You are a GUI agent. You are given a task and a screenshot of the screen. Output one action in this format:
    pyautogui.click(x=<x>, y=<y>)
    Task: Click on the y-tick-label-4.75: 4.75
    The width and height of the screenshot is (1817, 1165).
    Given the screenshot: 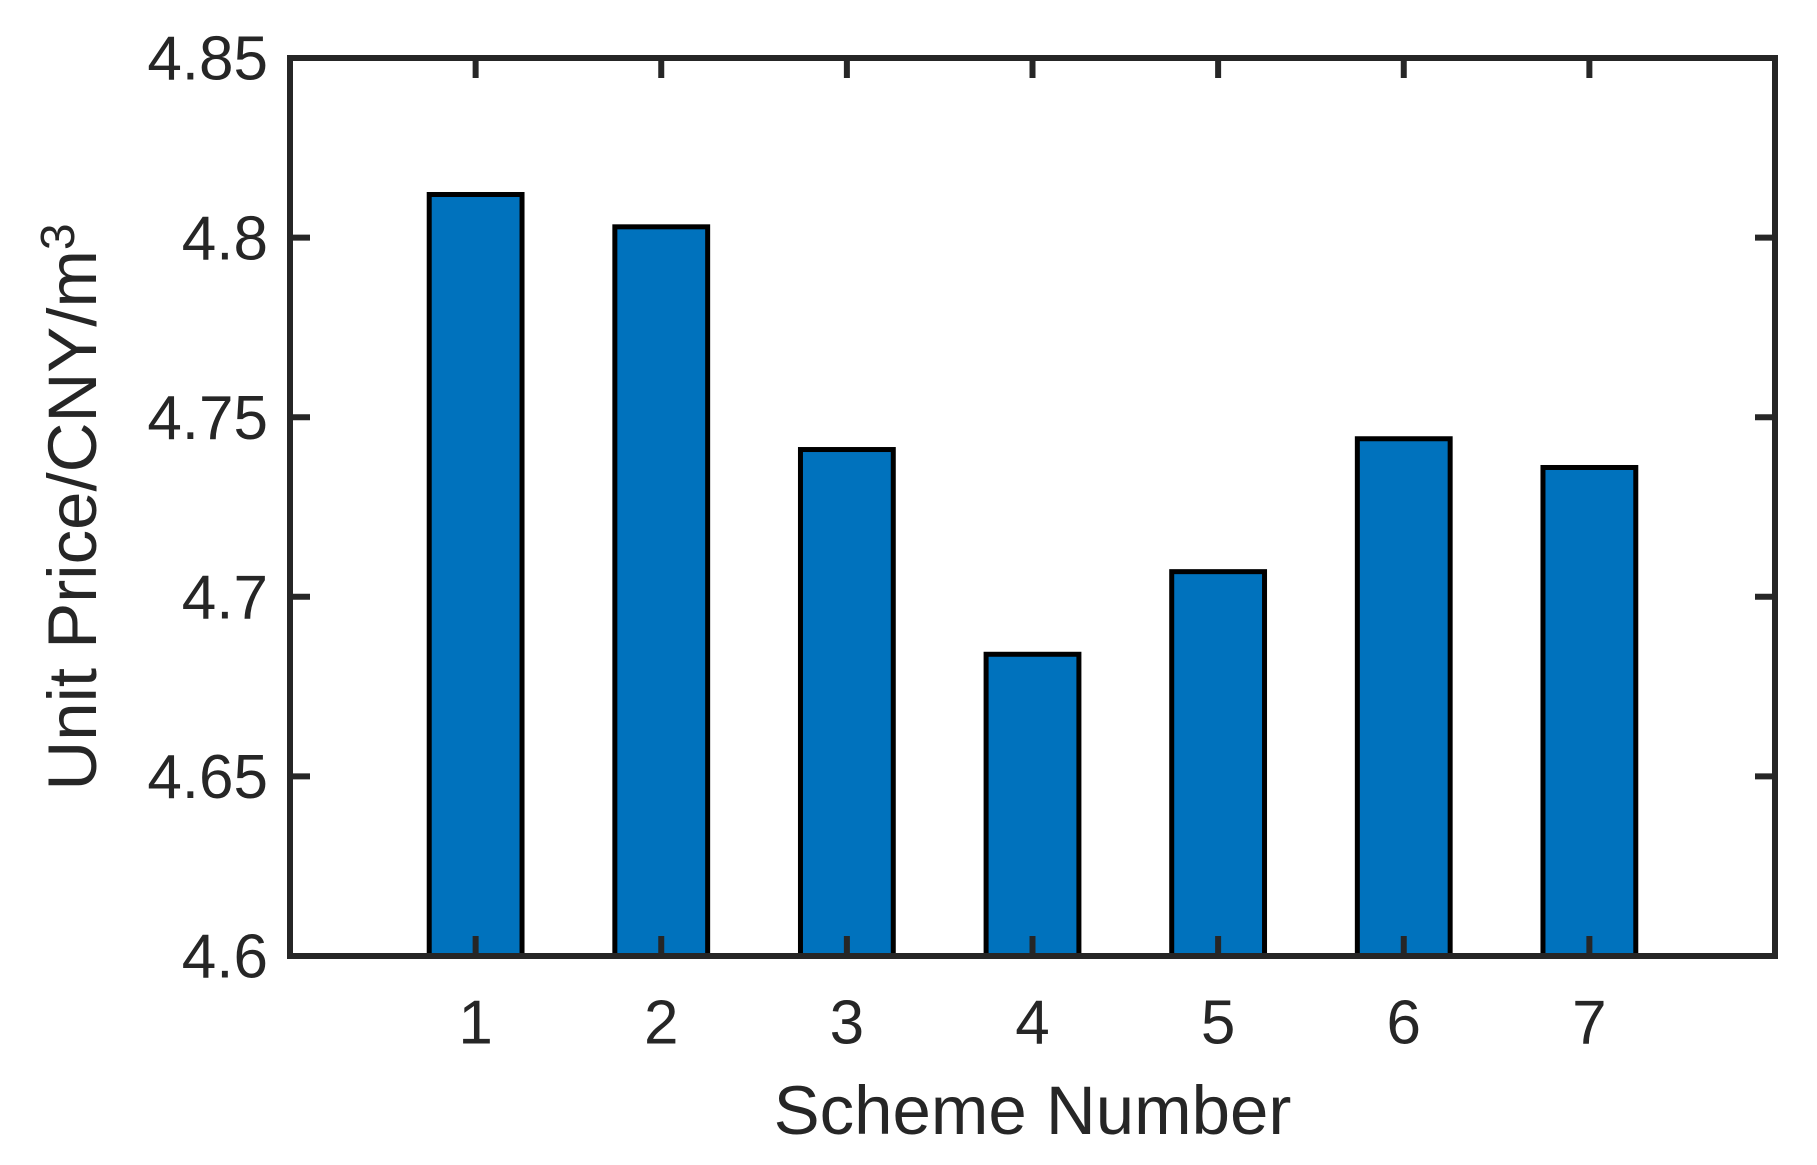 What is the action you would take?
    pyautogui.click(x=207, y=418)
    